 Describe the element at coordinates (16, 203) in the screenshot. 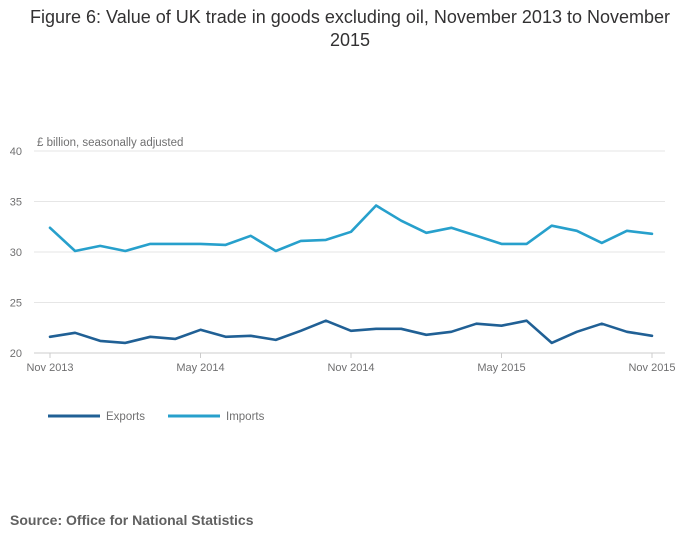

I see `y-tick-label-35: 35` at that location.